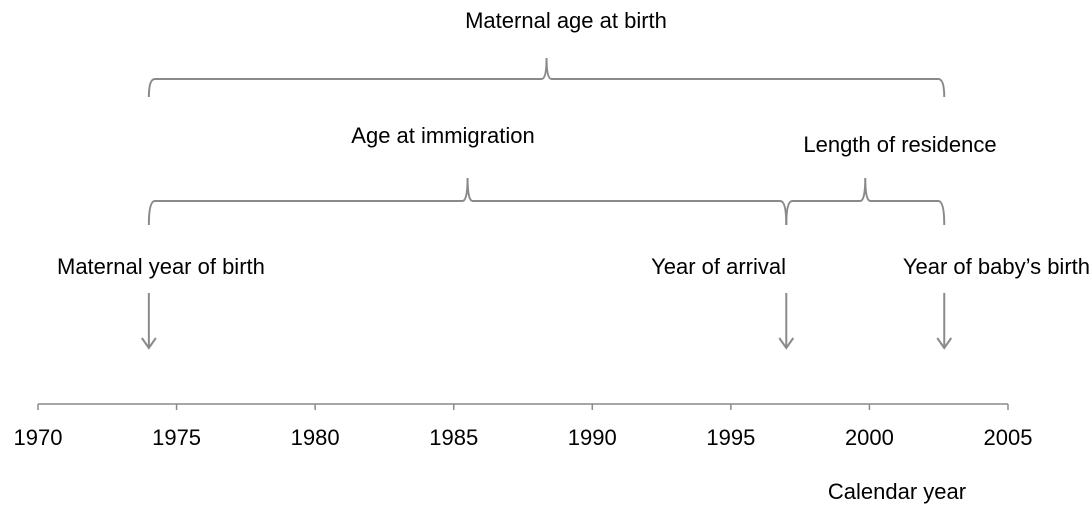  Describe the element at coordinates (897, 491) in the screenshot. I see `axis-title: Calendar year` at that location.